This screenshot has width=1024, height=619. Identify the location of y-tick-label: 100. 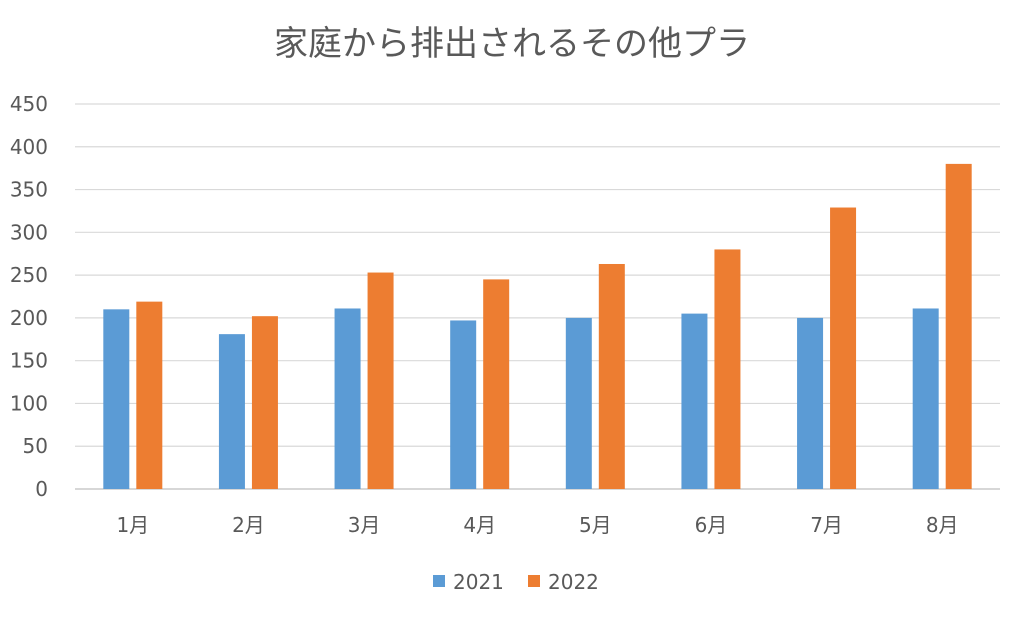
(29, 403).